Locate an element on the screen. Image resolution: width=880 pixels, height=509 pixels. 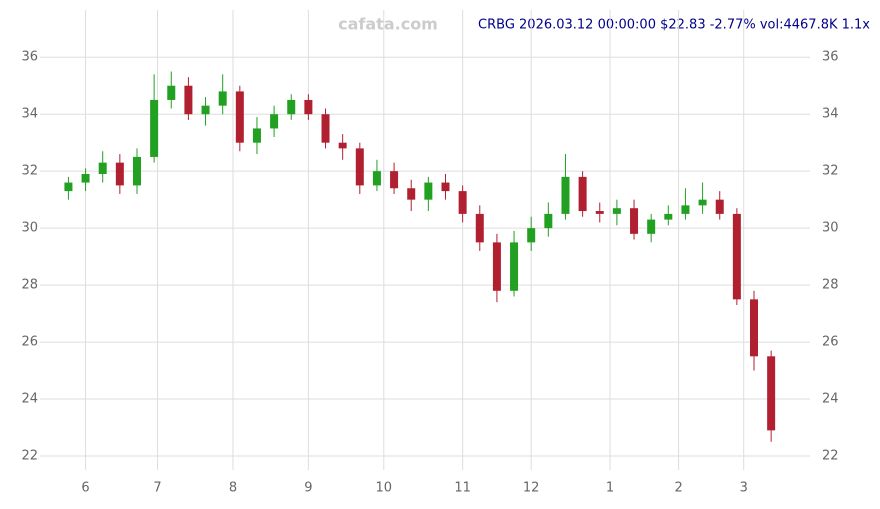
x-tick-label: 3 is located at coordinates (744, 488).